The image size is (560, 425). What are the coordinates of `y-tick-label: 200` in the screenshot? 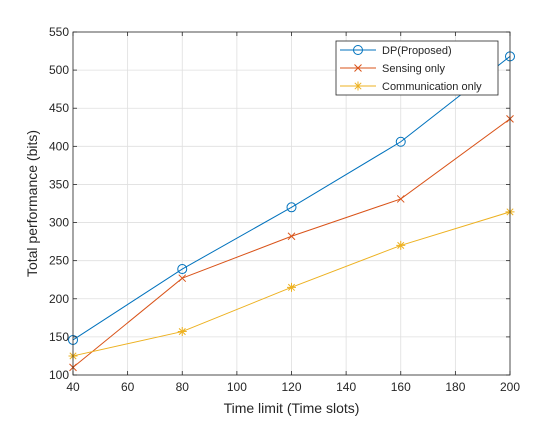 It's located at (59, 299).